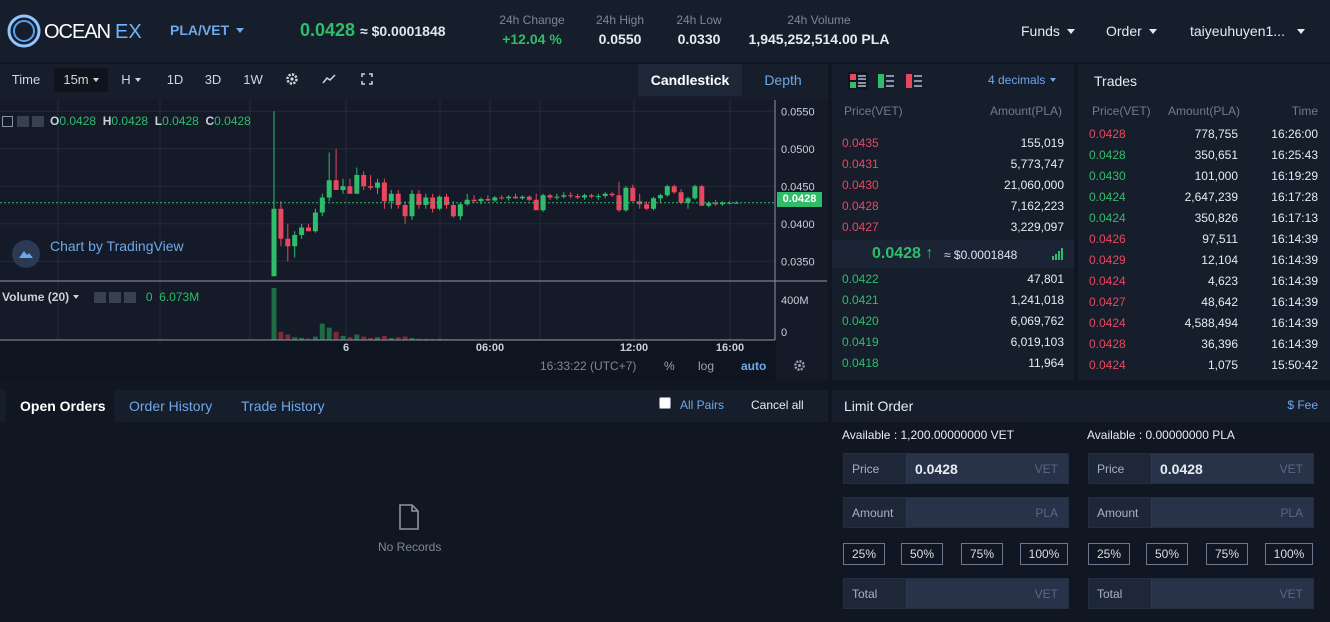 The width and height of the screenshot is (1330, 622). Describe the element at coordinates (858, 81) in the screenshot. I see `book-view-both` at that location.